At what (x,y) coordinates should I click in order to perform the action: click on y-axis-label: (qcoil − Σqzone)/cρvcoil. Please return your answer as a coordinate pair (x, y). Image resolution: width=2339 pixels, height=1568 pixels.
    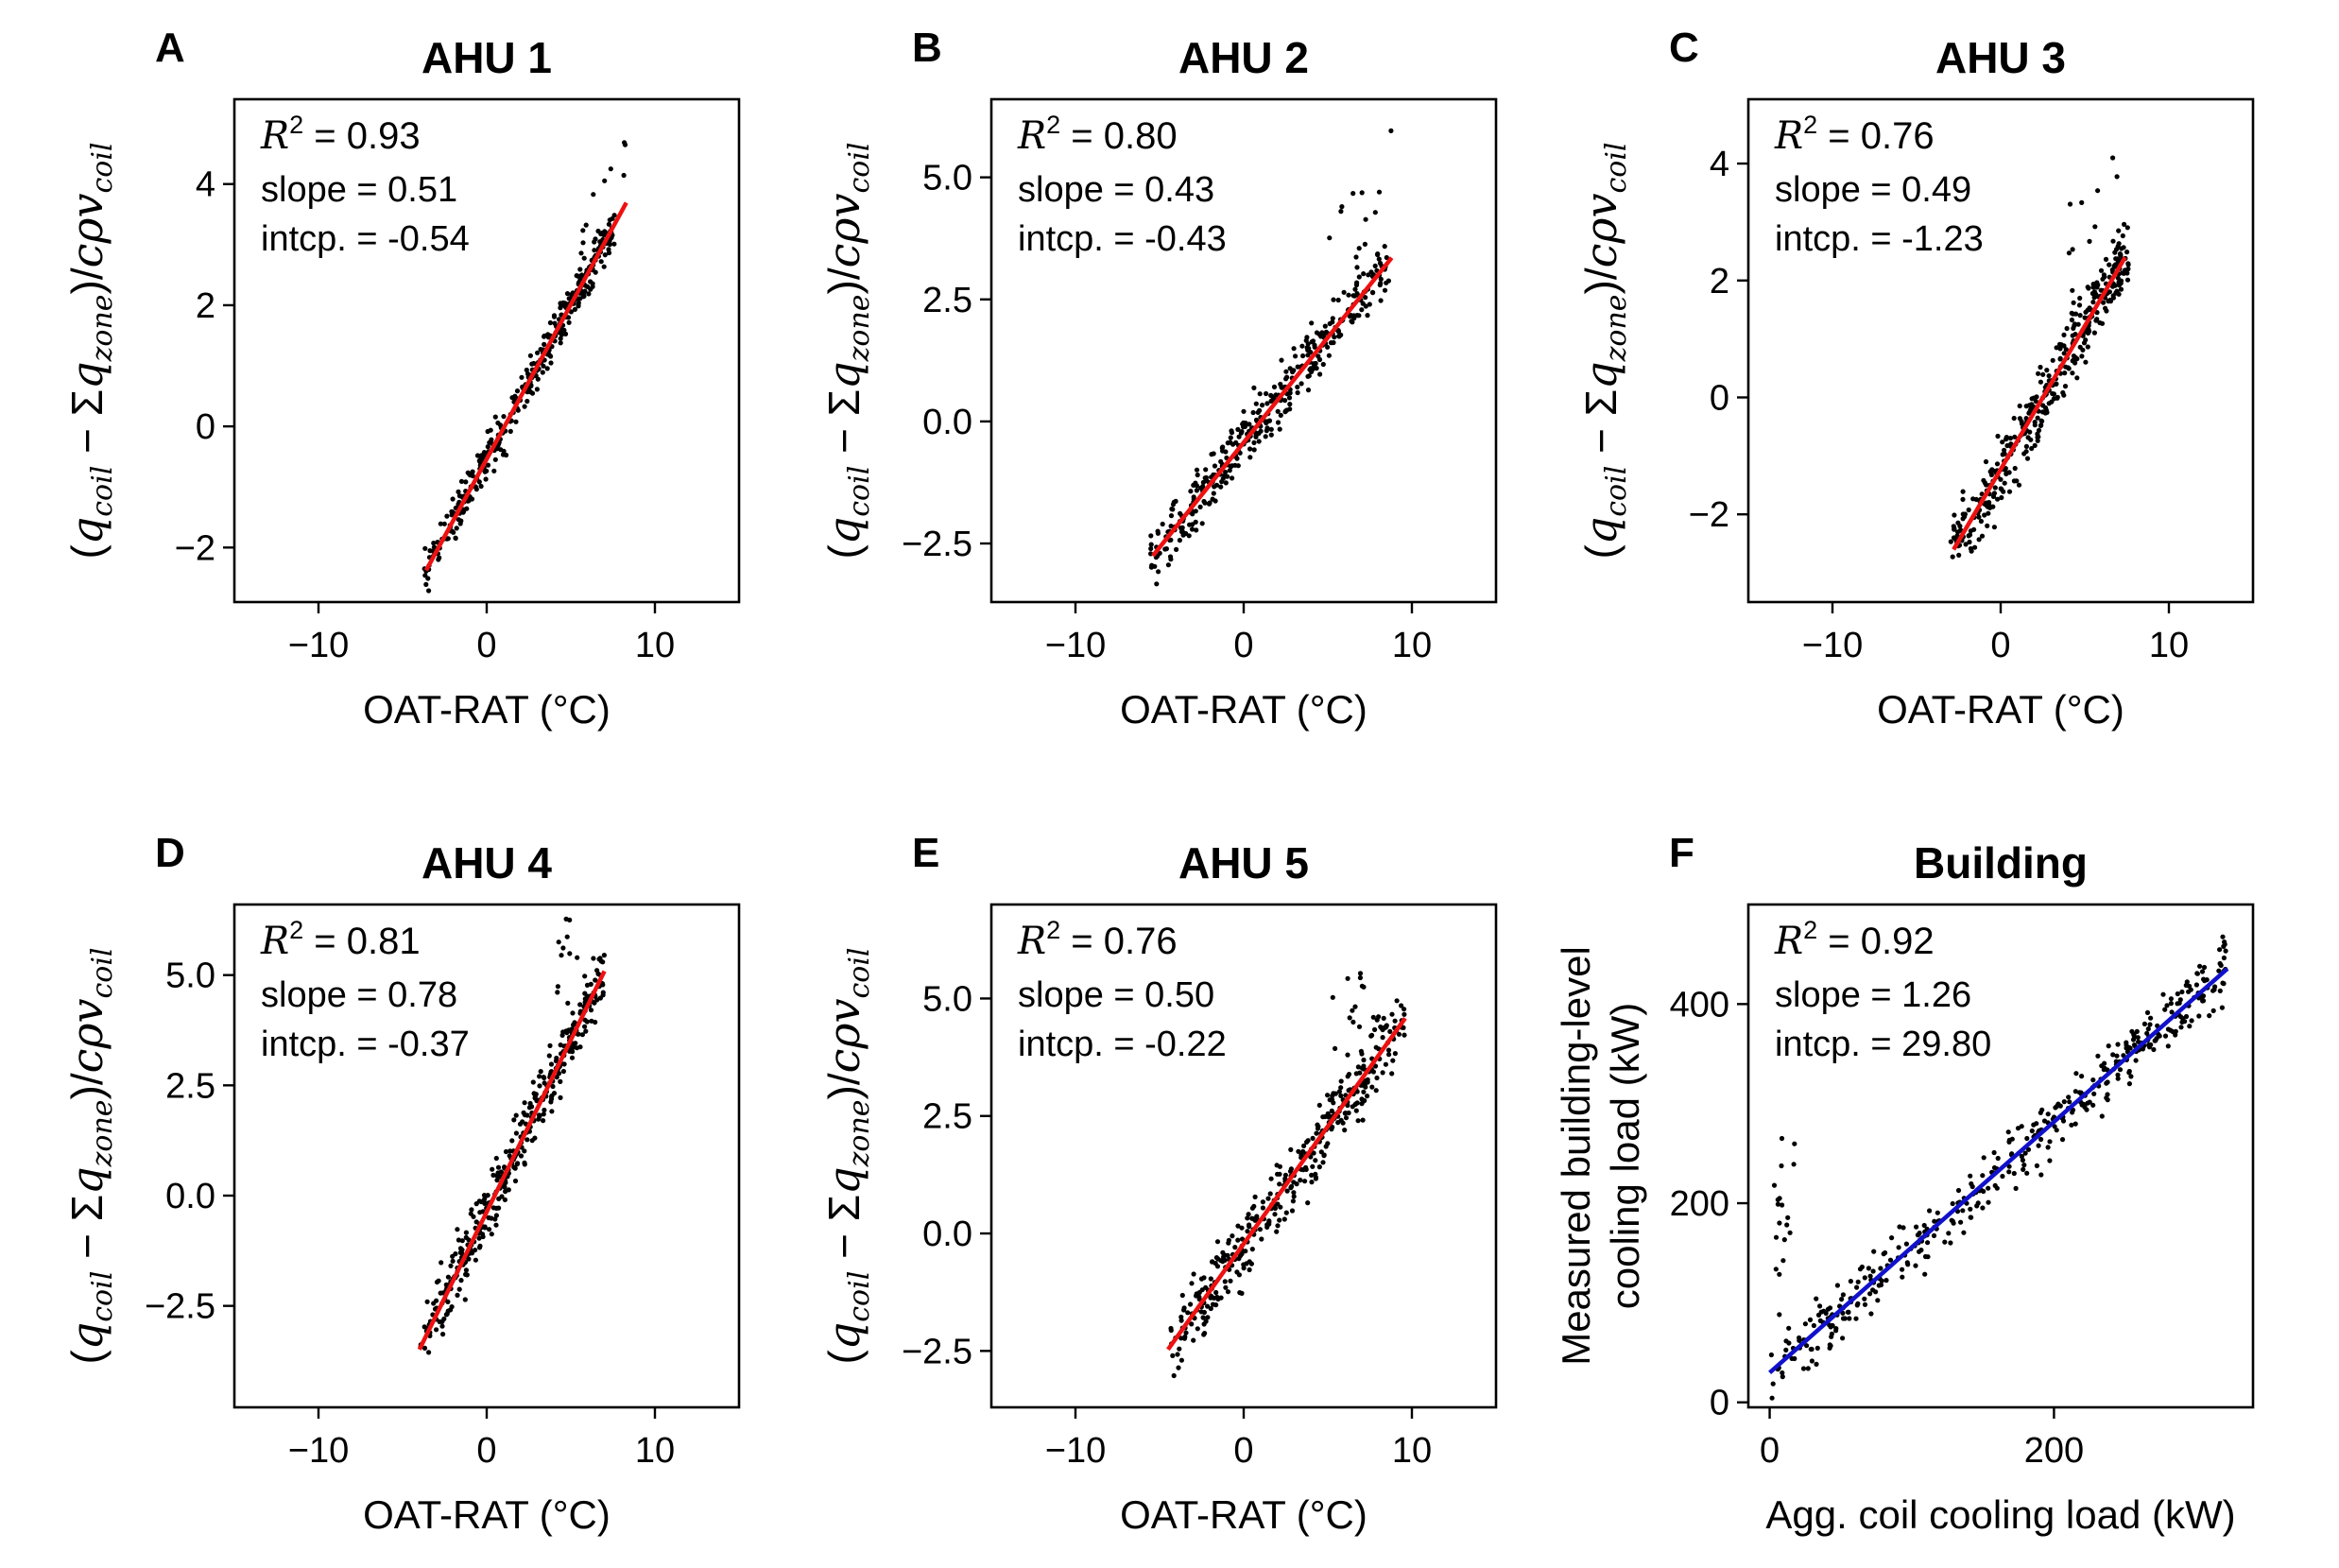
    Looking at the image, I should click on (847, 1155).